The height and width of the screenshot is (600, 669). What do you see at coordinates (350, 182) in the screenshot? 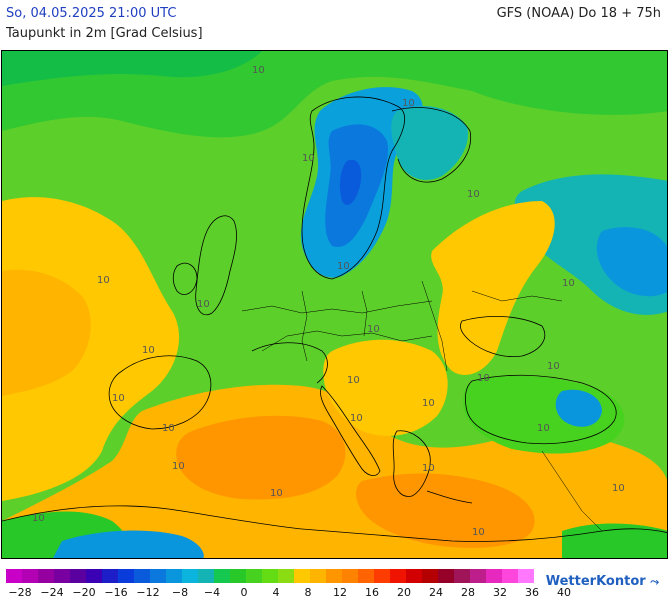
I see `region-scandinavia-coldest` at bounding box center [350, 182].